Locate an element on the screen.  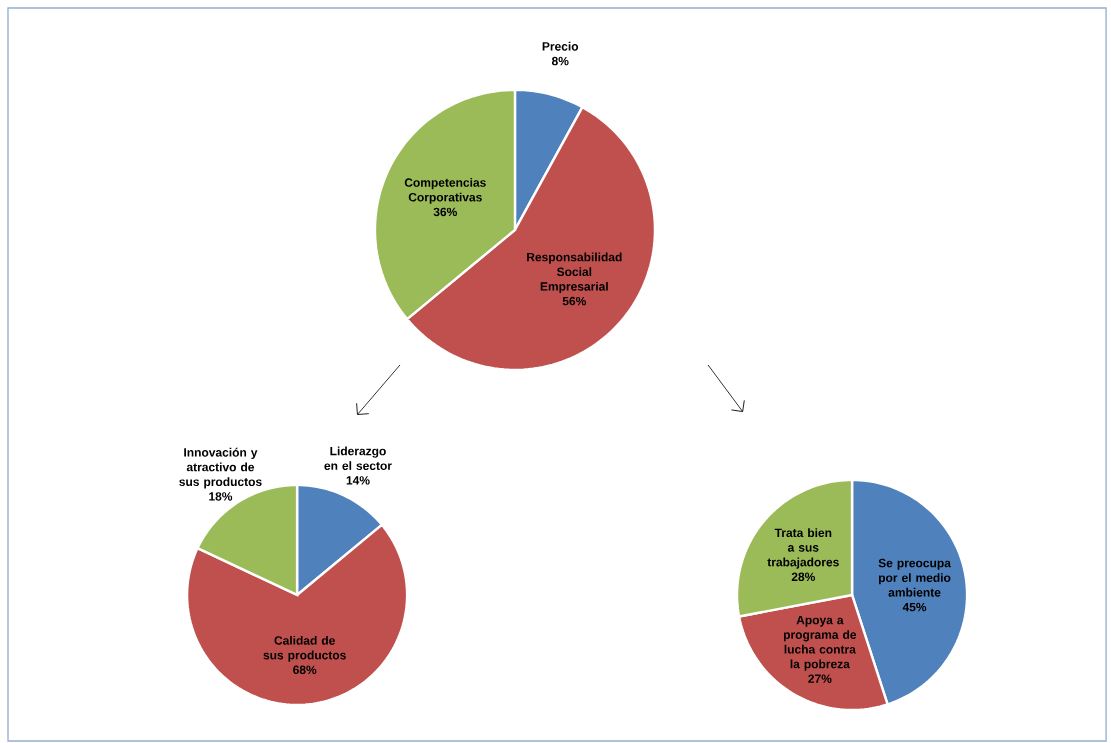
data-label: 28% is located at coordinates (803, 577).